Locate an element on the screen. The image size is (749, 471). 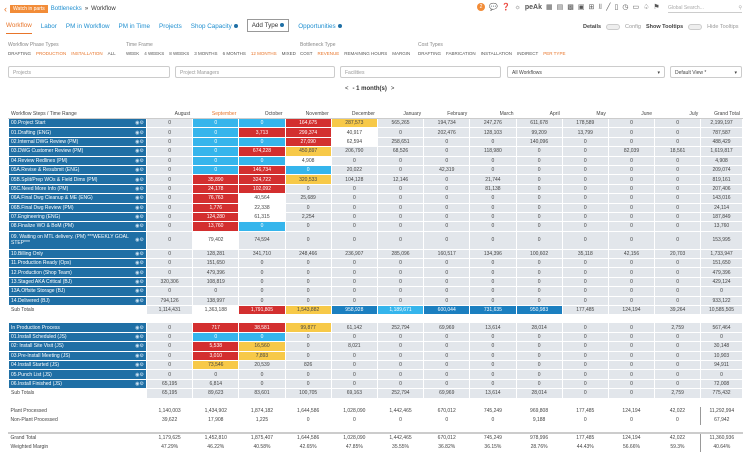
value-cell: 13,760 is located at coordinates (216, 226).